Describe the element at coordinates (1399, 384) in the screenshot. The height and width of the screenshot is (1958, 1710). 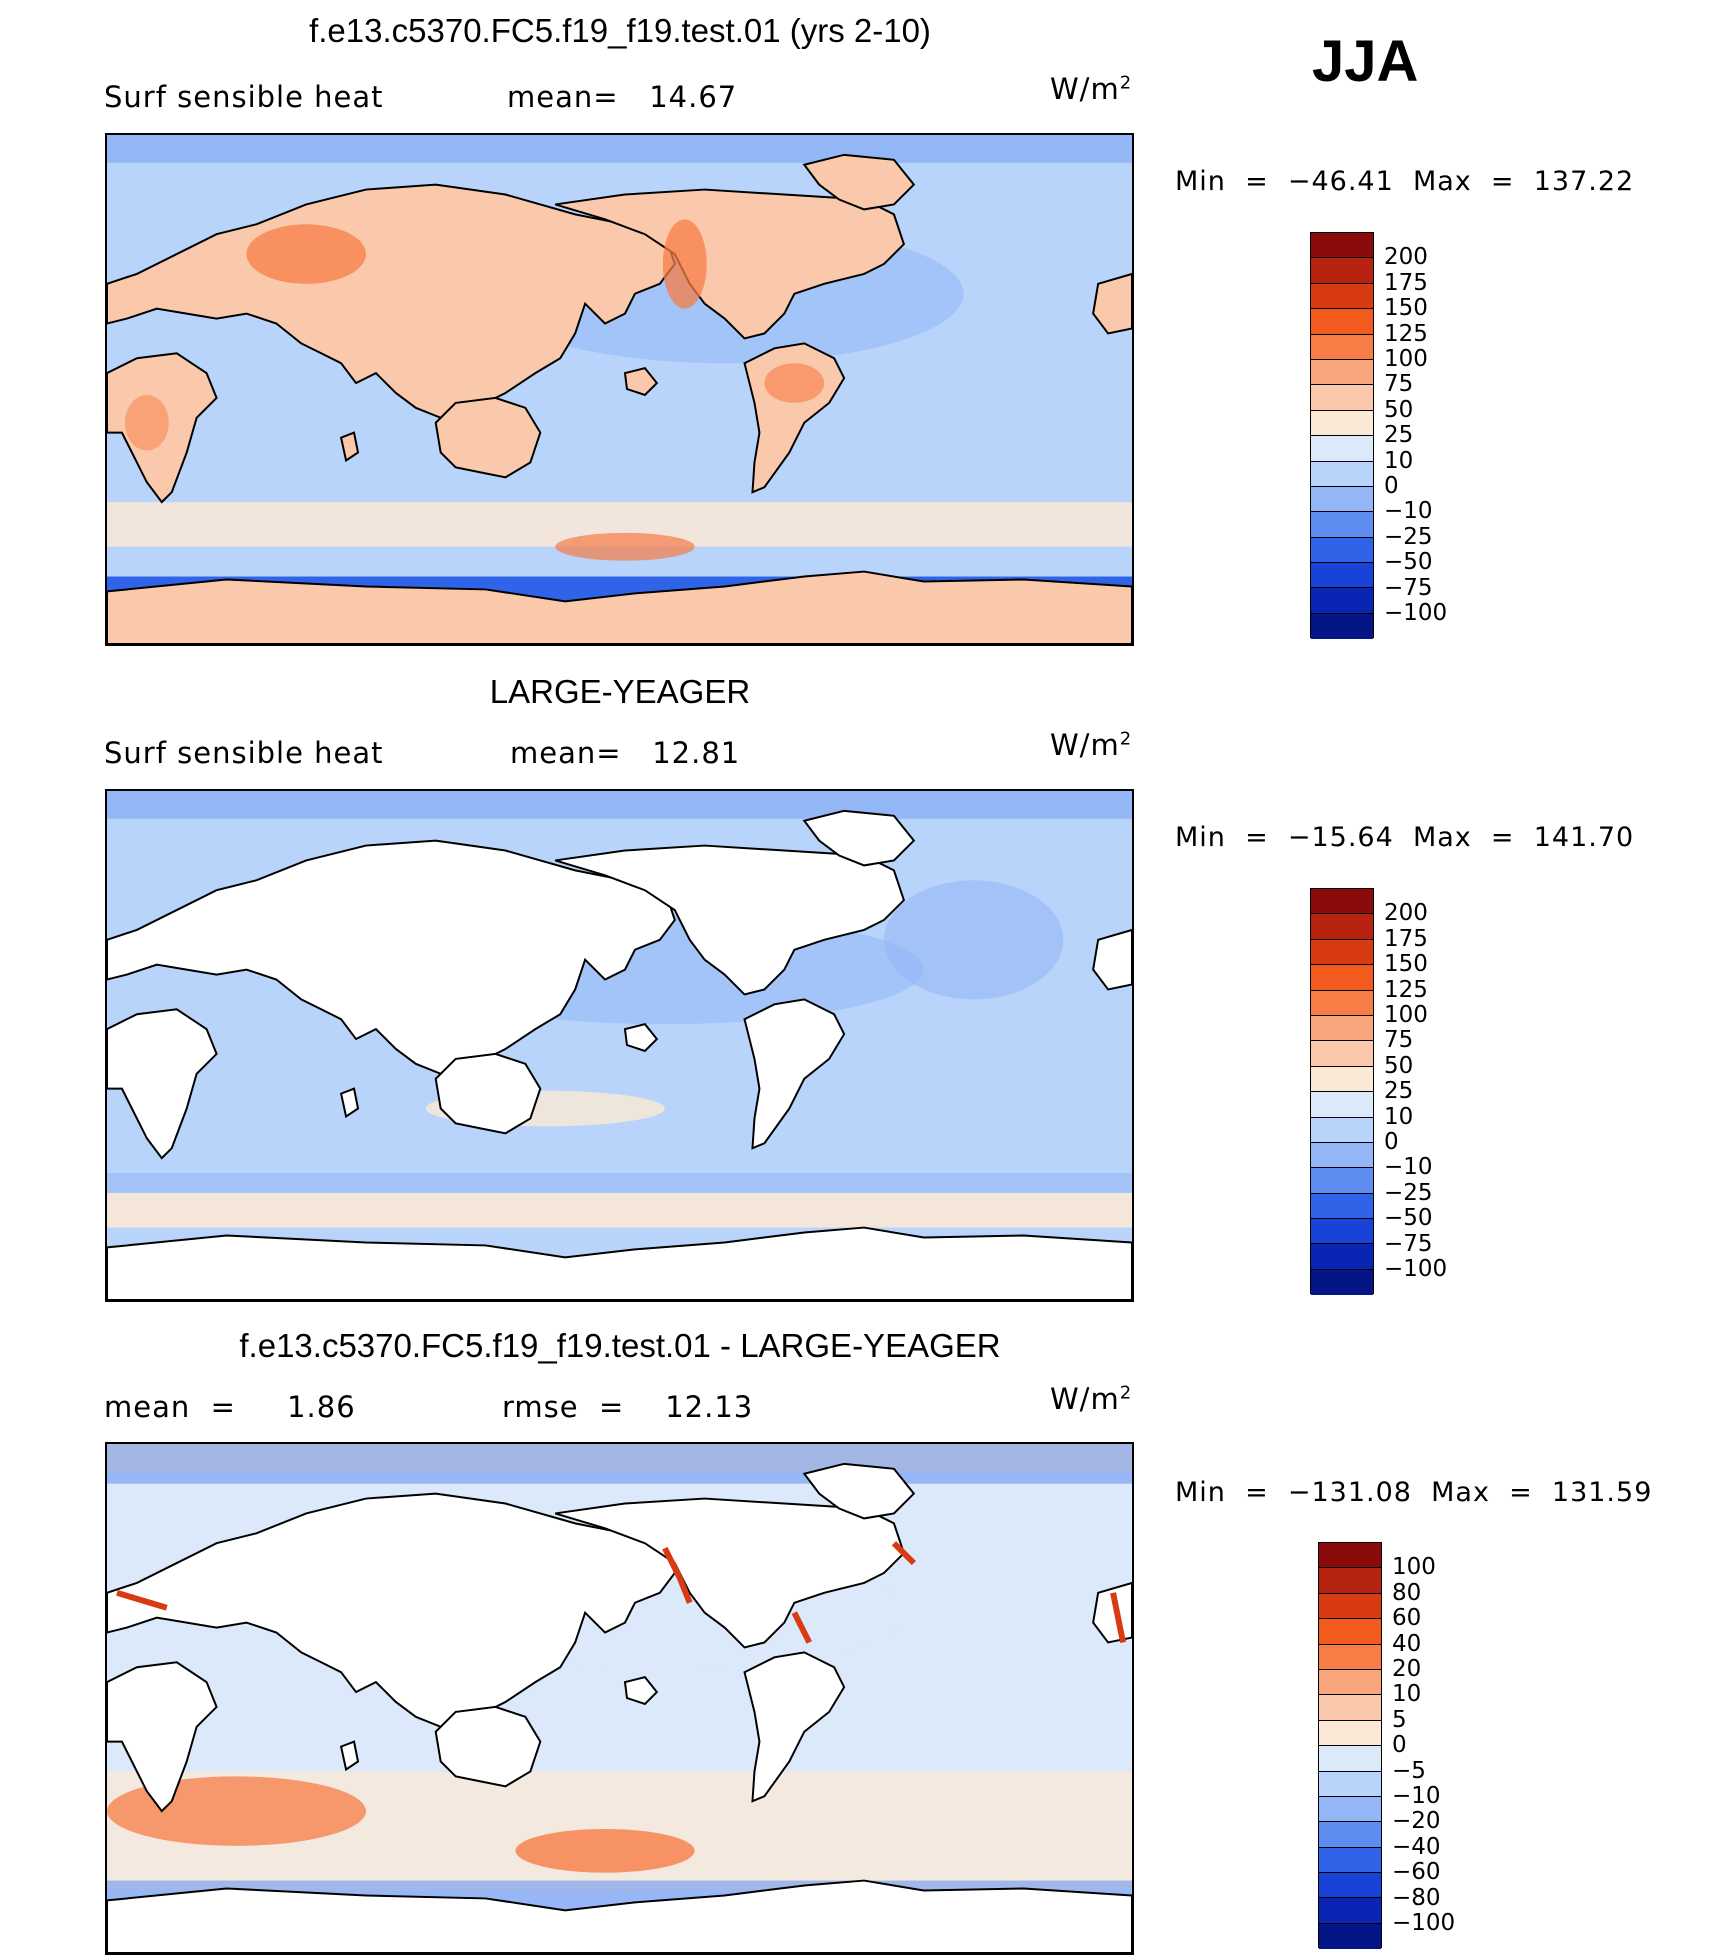
I see `colorbar-tick-label: 75` at that location.